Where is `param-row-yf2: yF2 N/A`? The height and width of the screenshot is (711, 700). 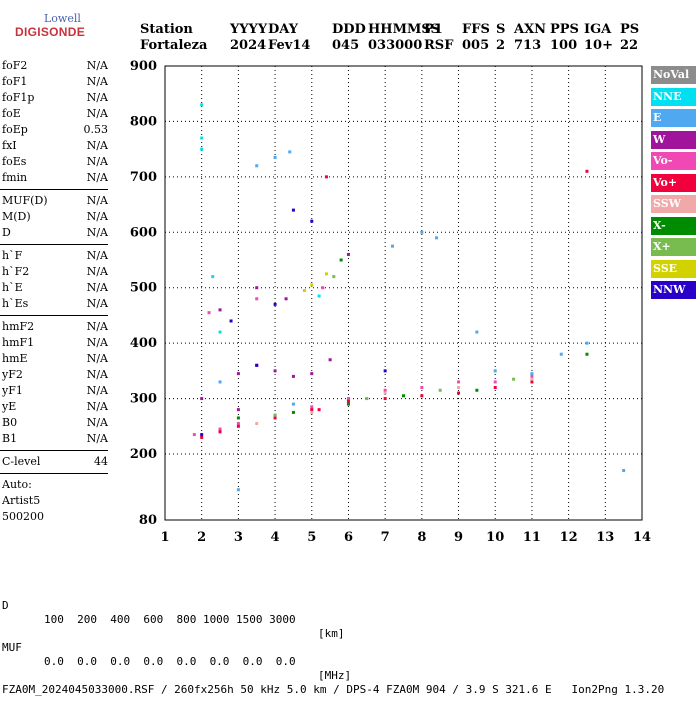 param-row-yf2: yF2 N/A is located at coordinates (56, 375).